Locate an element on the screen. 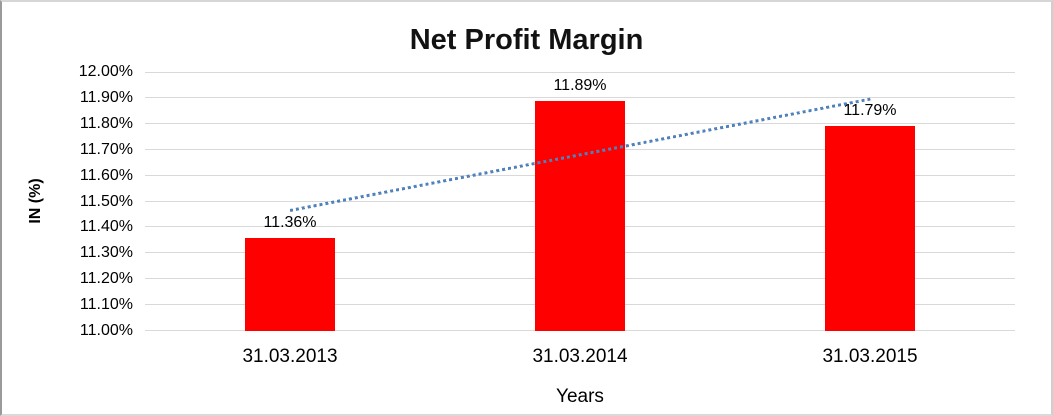  x-axis-tick-label: 31.03.2015 is located at coordinates (870, 356).